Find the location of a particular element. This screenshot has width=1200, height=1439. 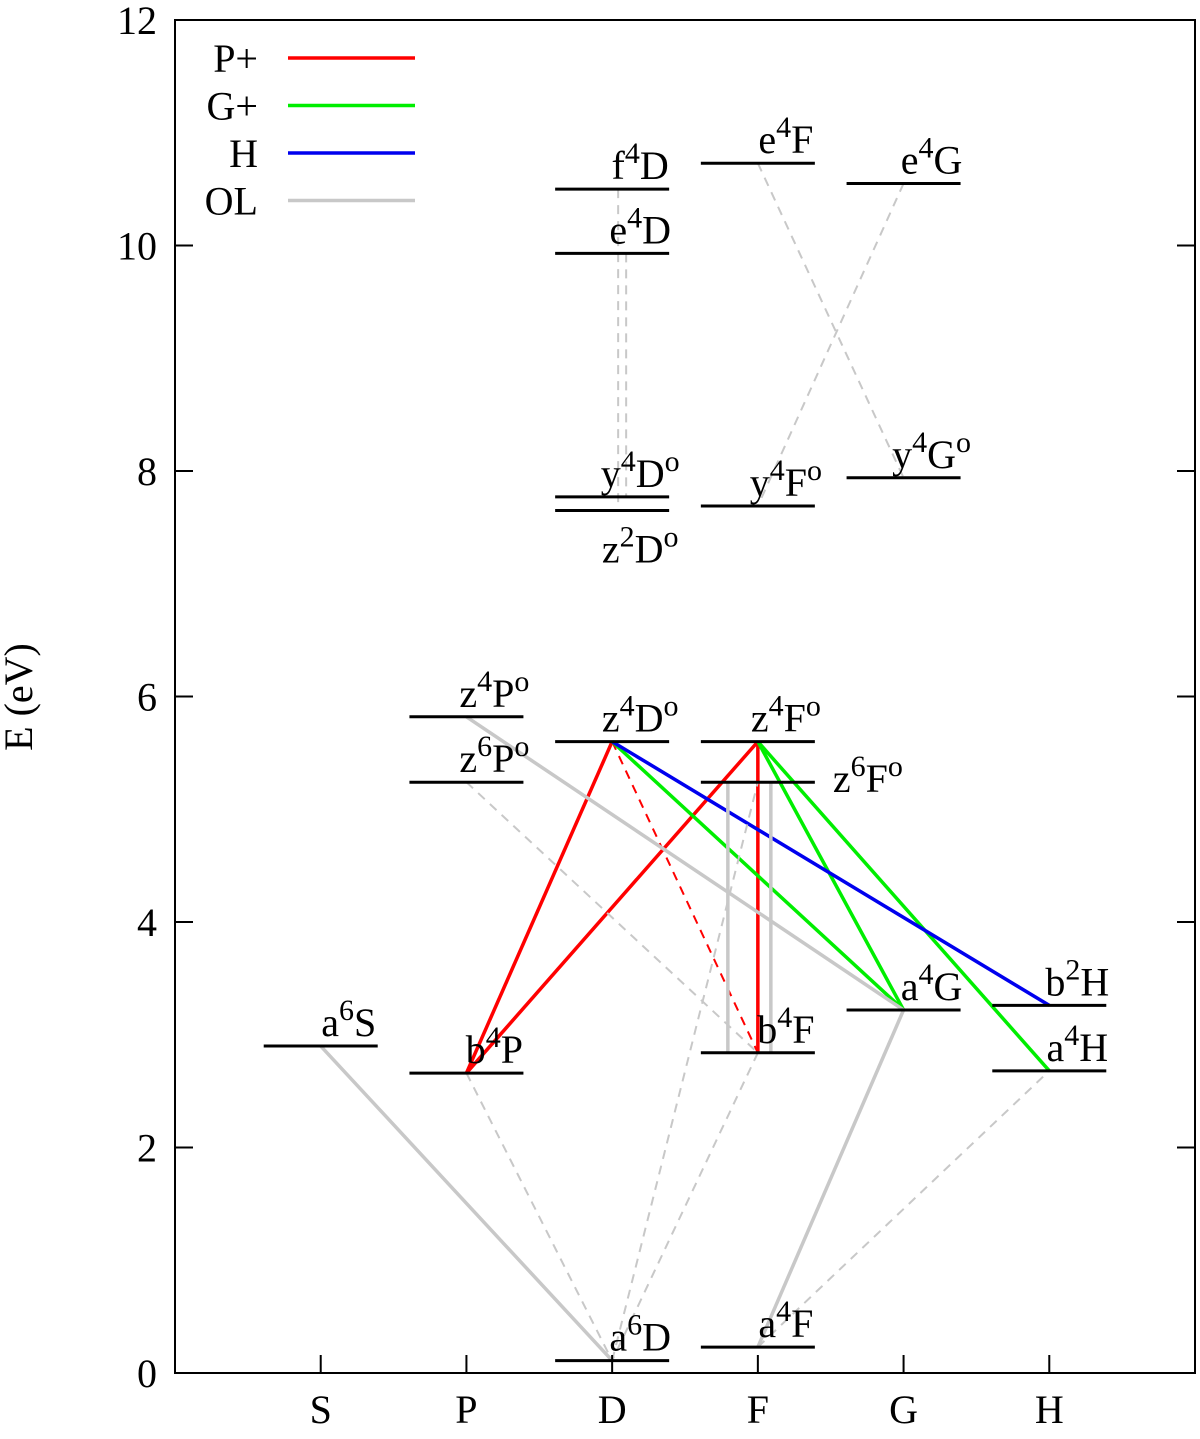

level-label: z2Do is located at coordinates (640, 545).